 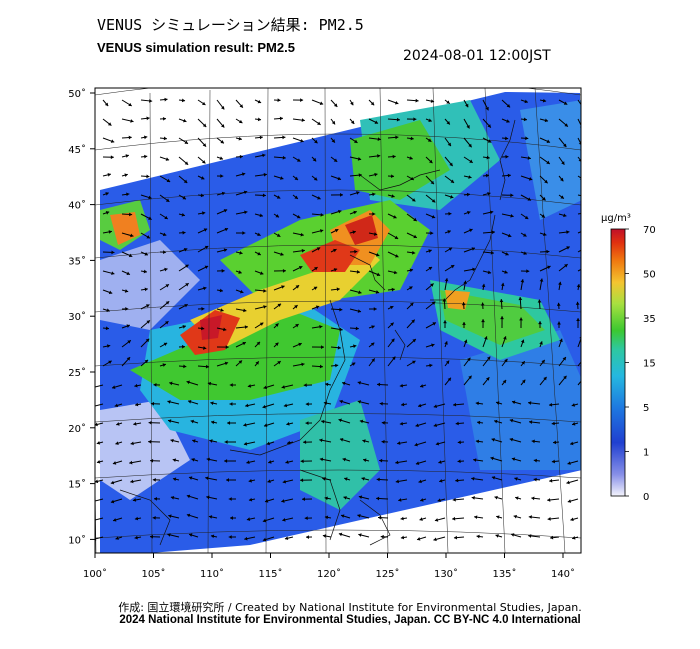 I want to click on colorbar-tick-label: 5, so click(x=646, y=408).